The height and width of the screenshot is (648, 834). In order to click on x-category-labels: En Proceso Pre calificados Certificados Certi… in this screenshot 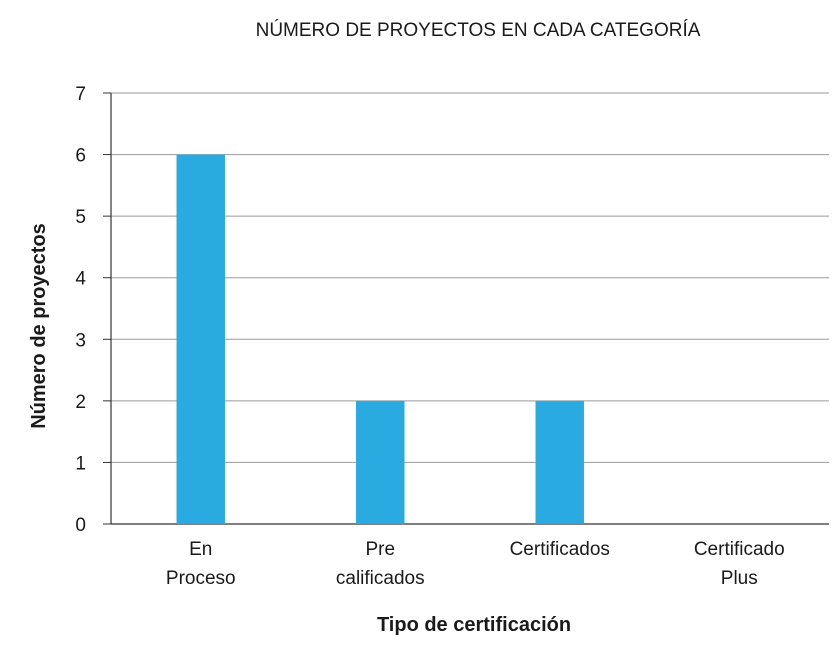, I will do `click(475, 564)`.